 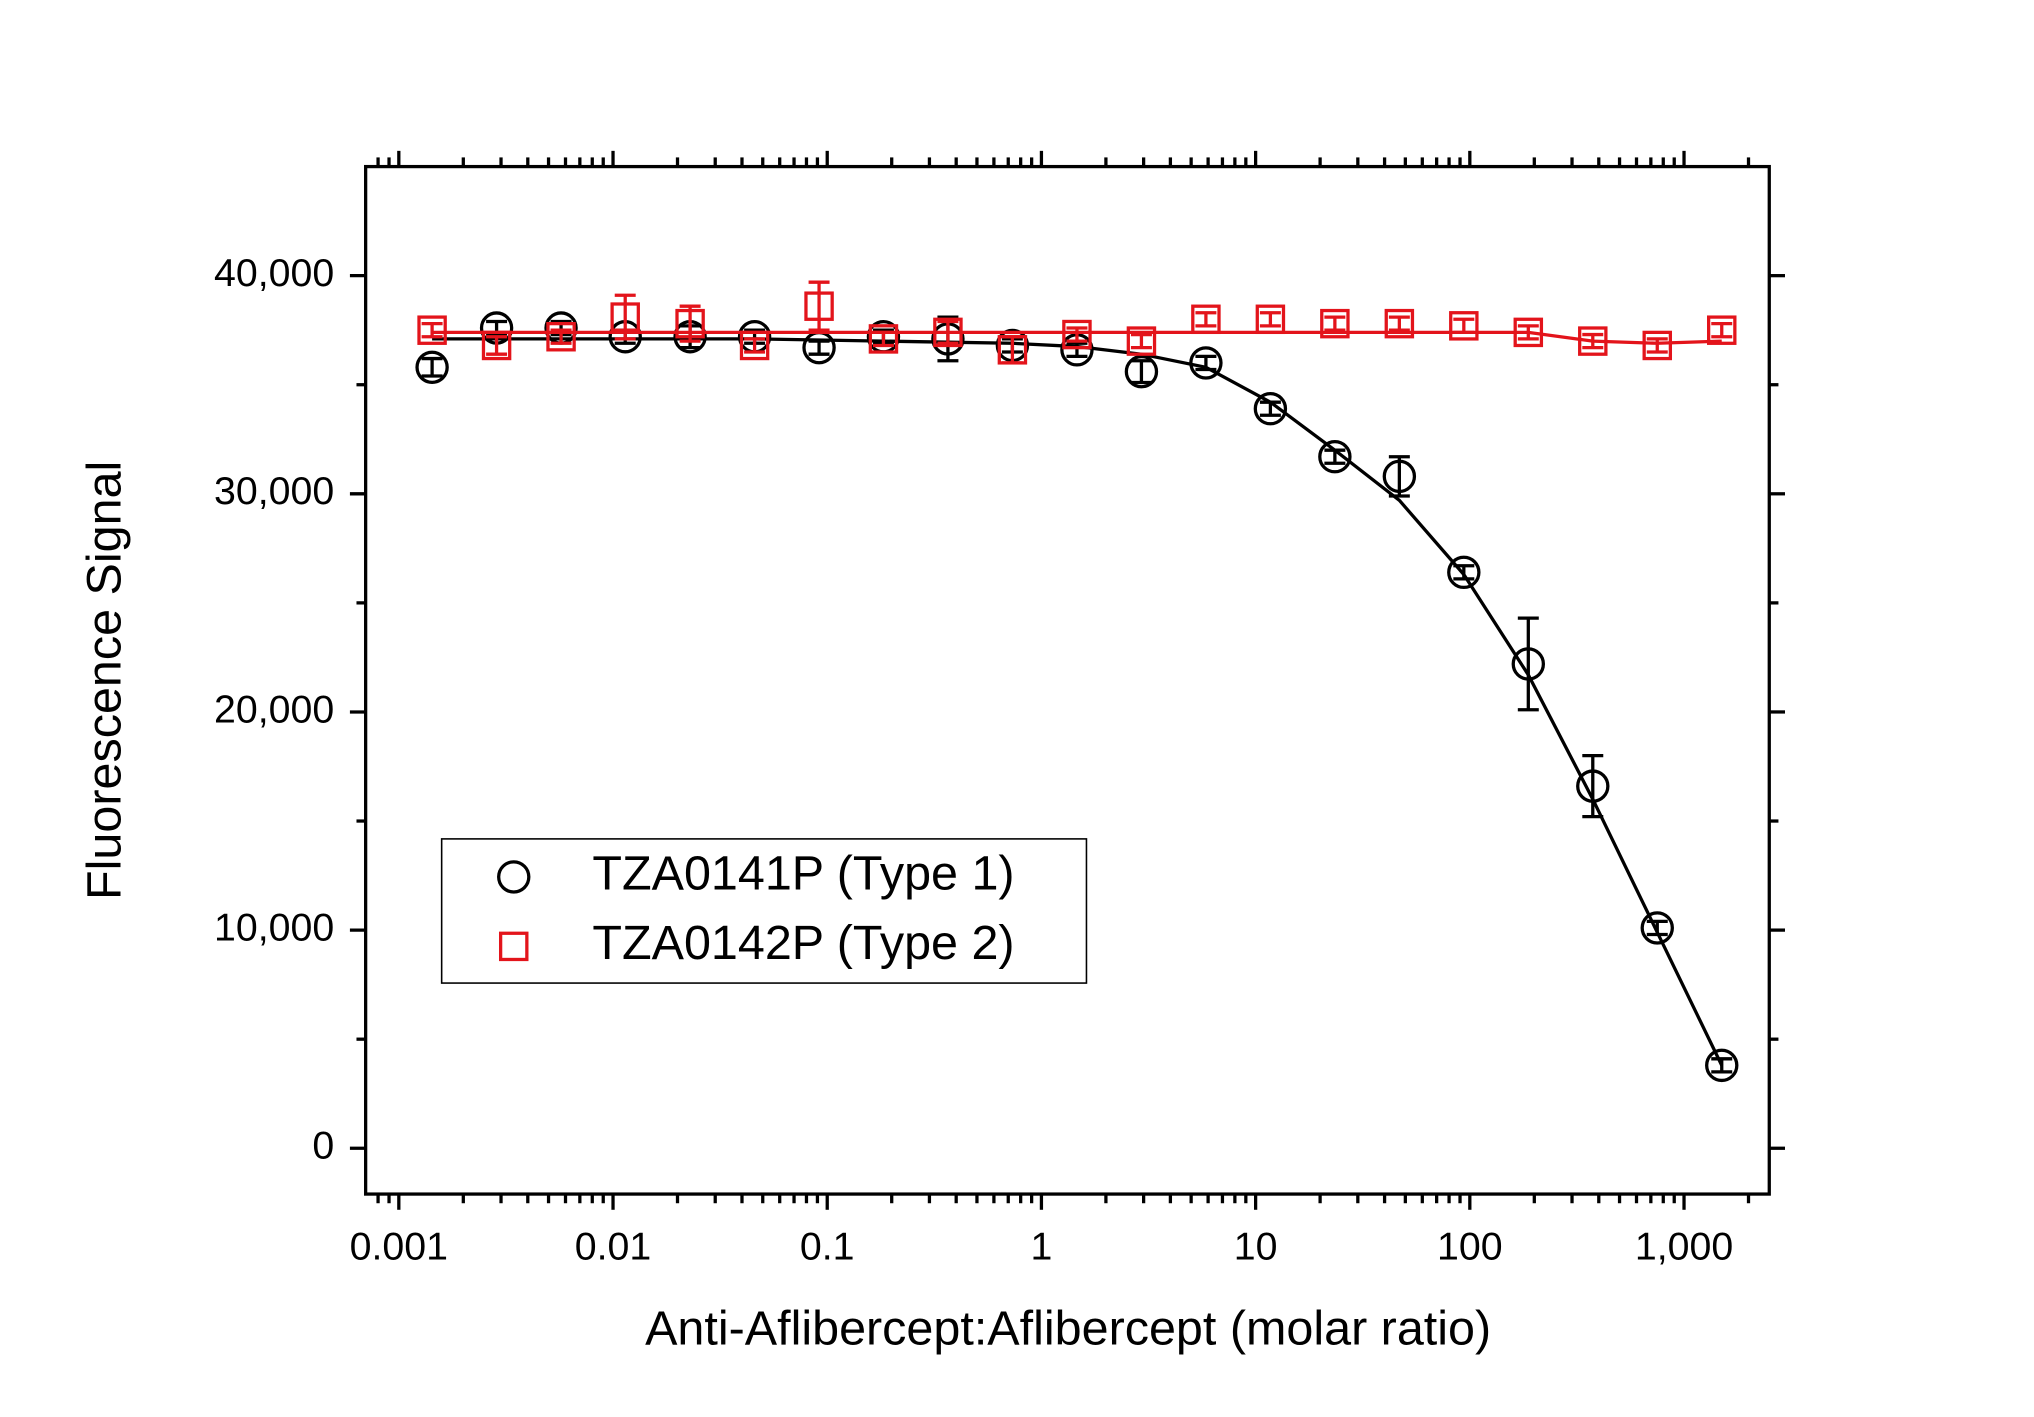 I want to click on x-tick-label: 1, so click(x=1041, y=1246).